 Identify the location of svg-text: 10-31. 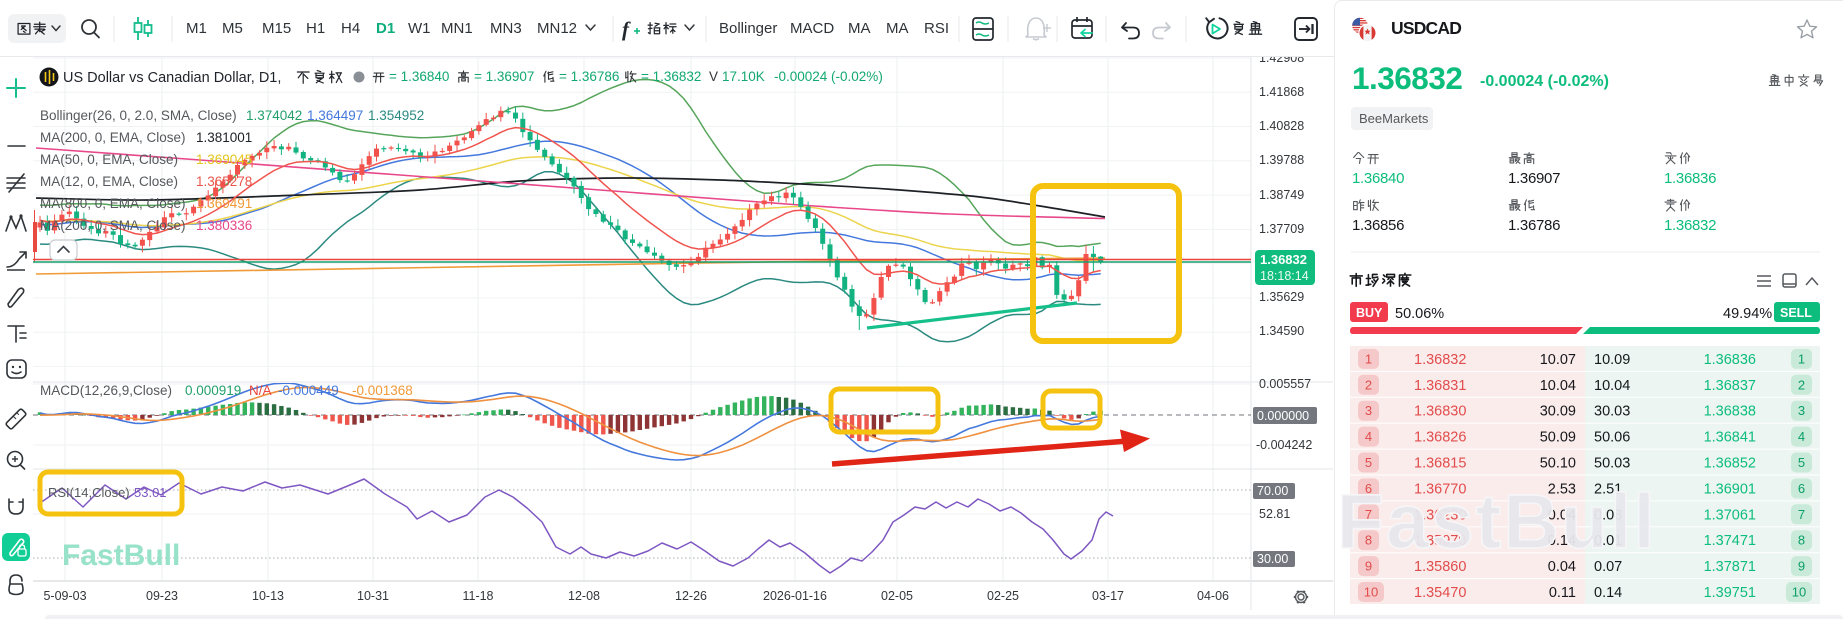
(373, 596).